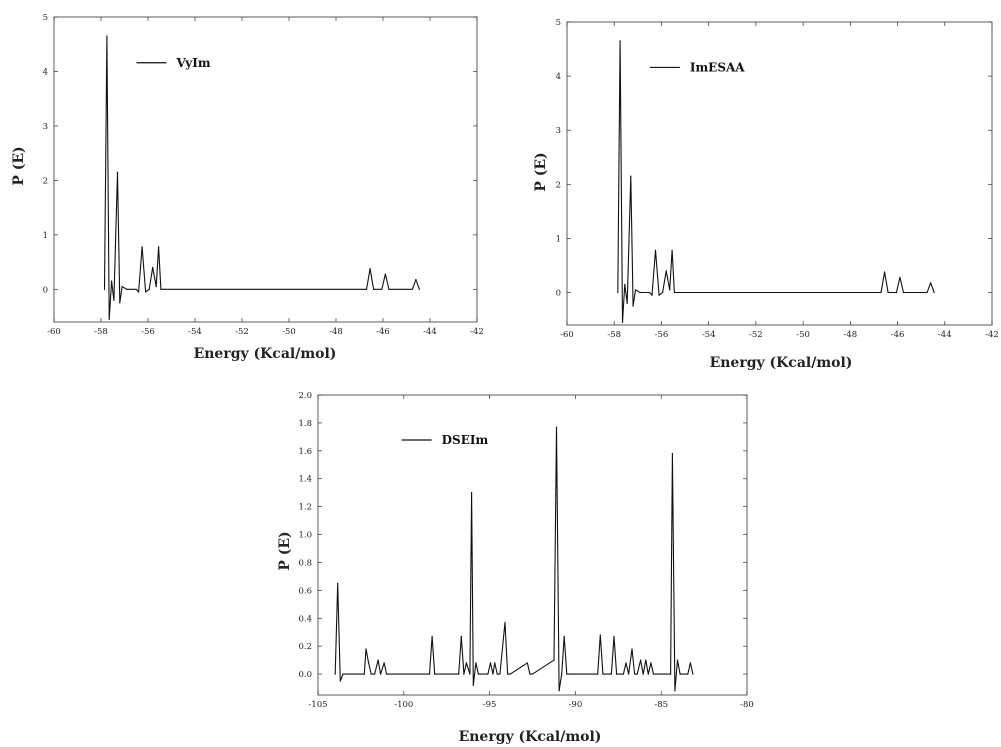 This screenshot has width=1001, height=747. Describe the element at coordinates (305, 536) in the screenshot. I see `y-tick-label: 1.0` at that location.